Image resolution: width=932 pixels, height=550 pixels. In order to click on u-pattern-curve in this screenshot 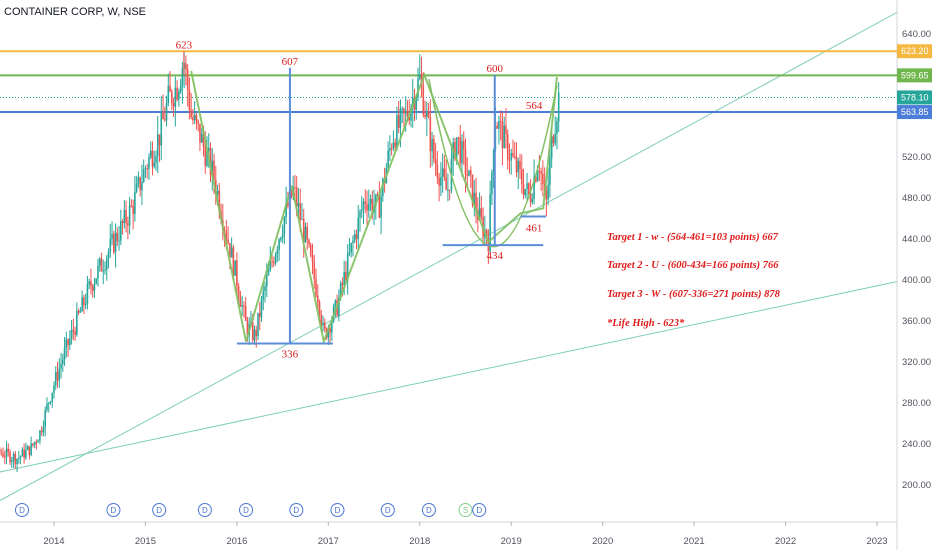, I will do `click(493, 163)`.